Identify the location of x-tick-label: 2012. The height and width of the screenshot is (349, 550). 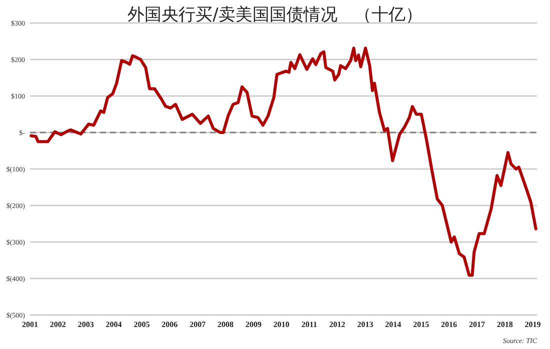
(337, 324).